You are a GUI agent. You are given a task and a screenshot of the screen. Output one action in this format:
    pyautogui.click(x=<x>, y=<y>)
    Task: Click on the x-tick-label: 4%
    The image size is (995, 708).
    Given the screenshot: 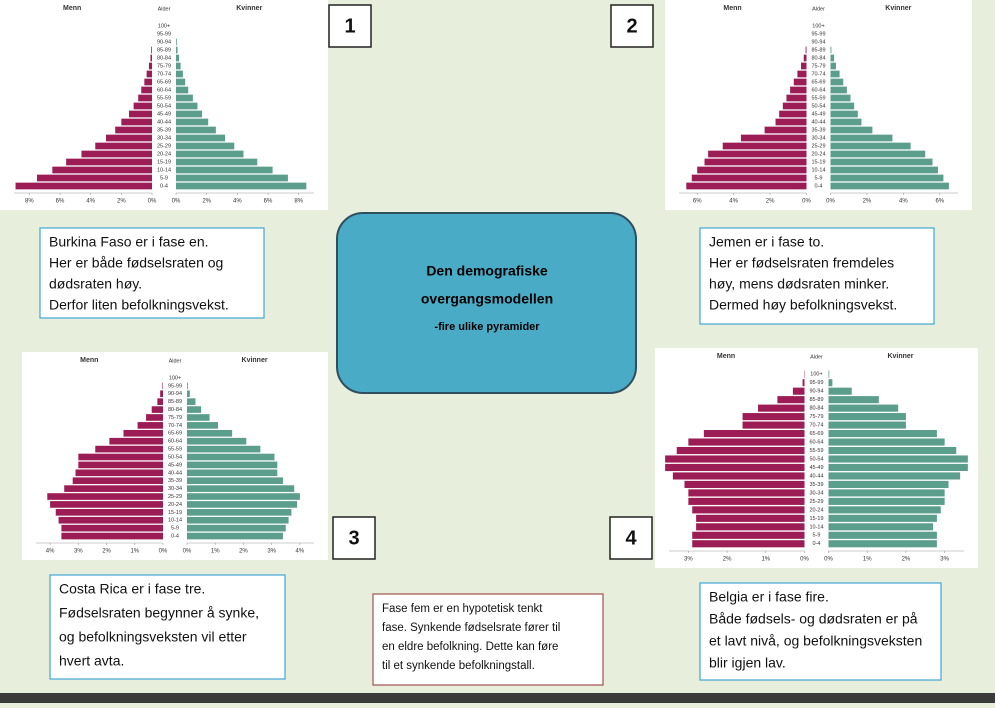 What is the action you would take?
    pyautogui.click(x=733, y=202)
    